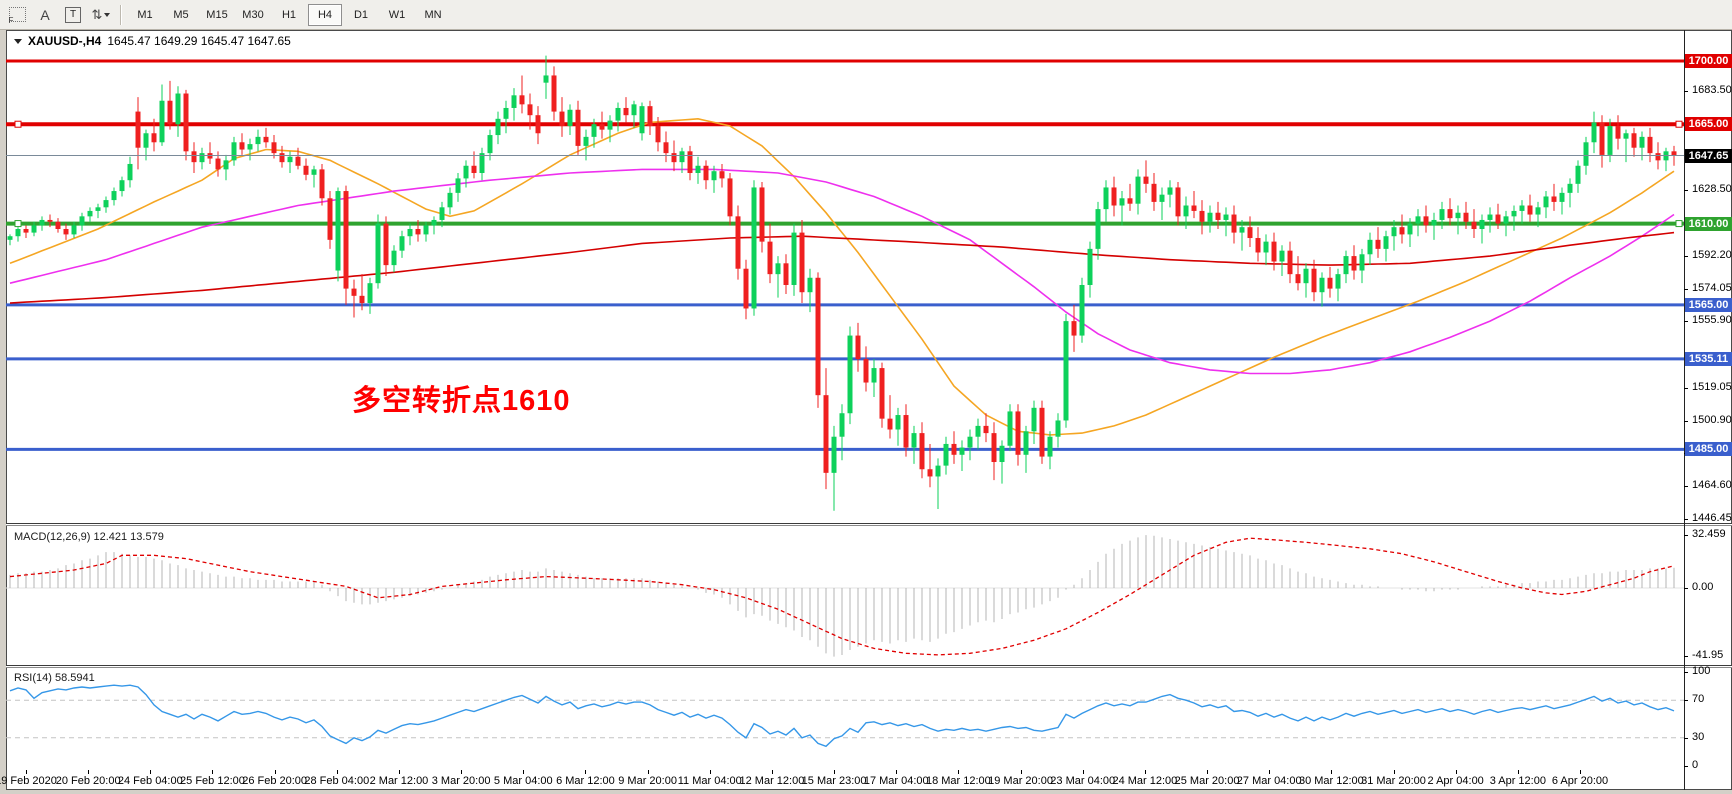 The image size is (1732, 794). I want to click on toolbar-separator, so click(121, 14).